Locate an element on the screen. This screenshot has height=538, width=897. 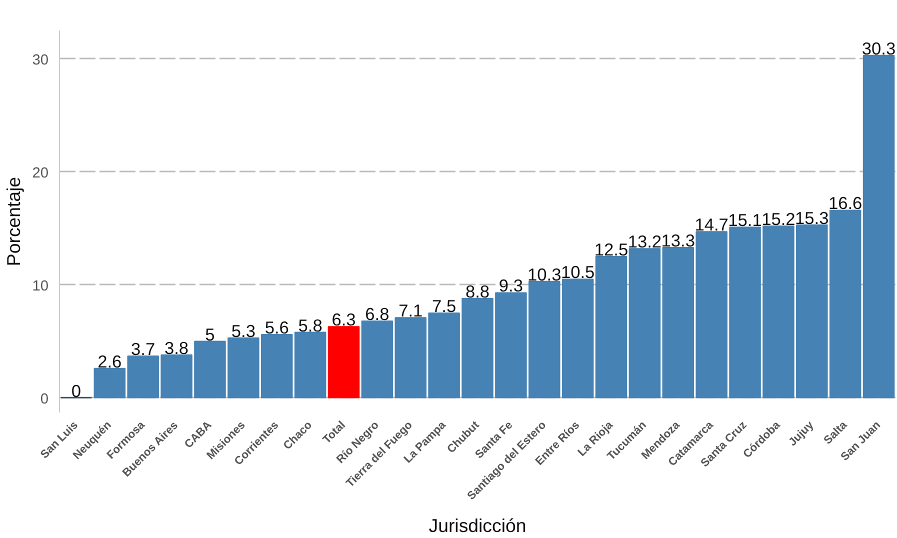
y-tick-label: 30 is located at coordinates (40, 60).